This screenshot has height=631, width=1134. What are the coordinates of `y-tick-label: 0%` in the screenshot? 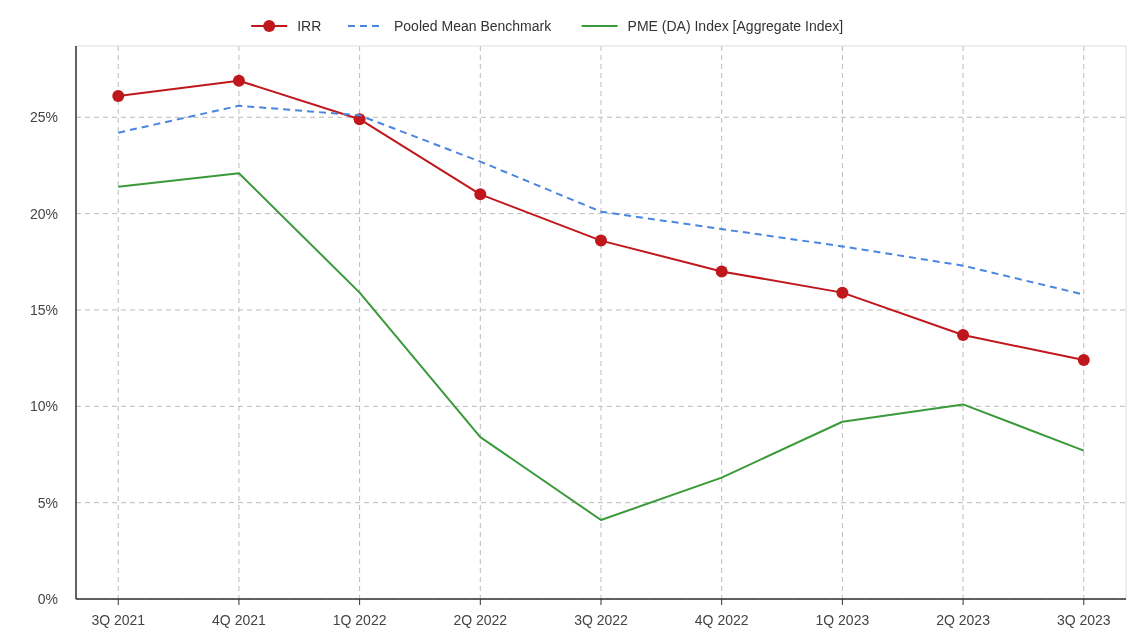 It's located at (47, 598).